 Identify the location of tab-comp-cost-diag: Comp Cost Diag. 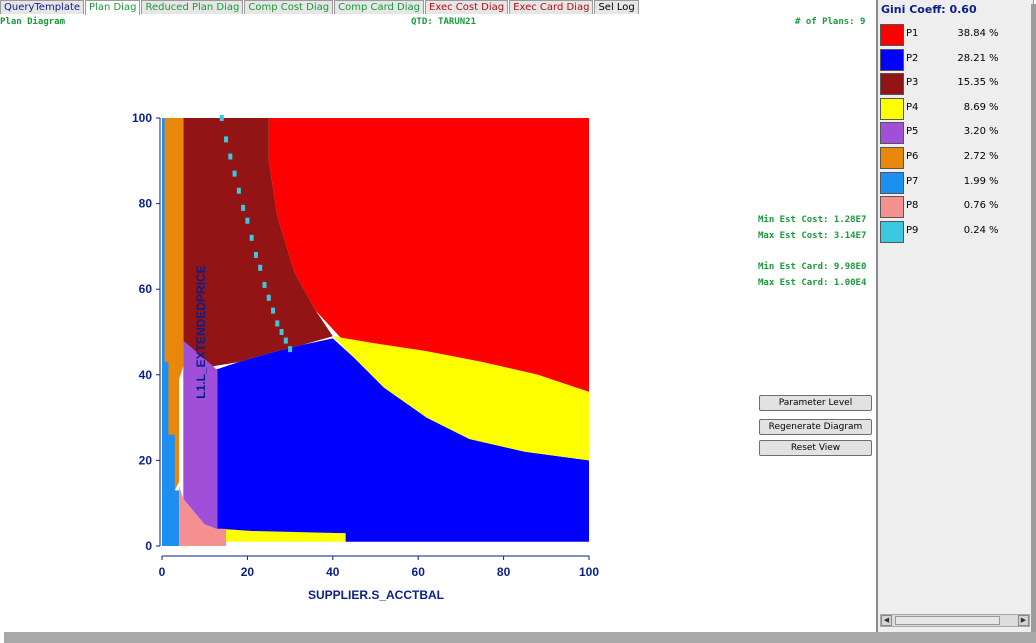
(289, 7).